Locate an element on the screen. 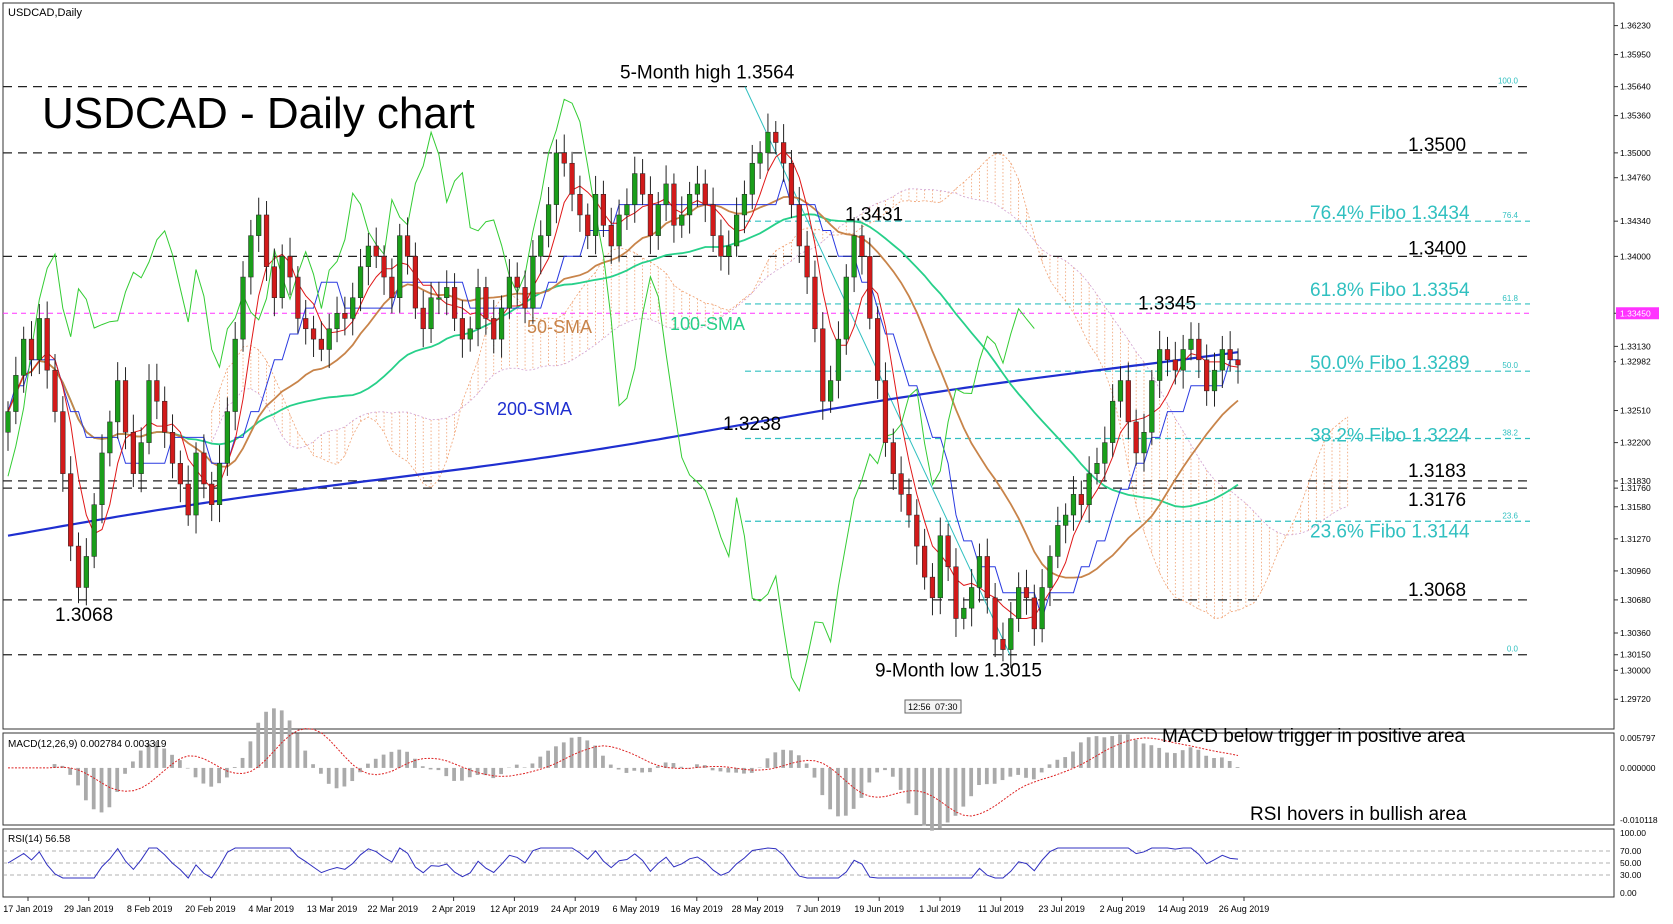  level-label: 5-Month high 1.3564 is located at coordinates (707, 73).